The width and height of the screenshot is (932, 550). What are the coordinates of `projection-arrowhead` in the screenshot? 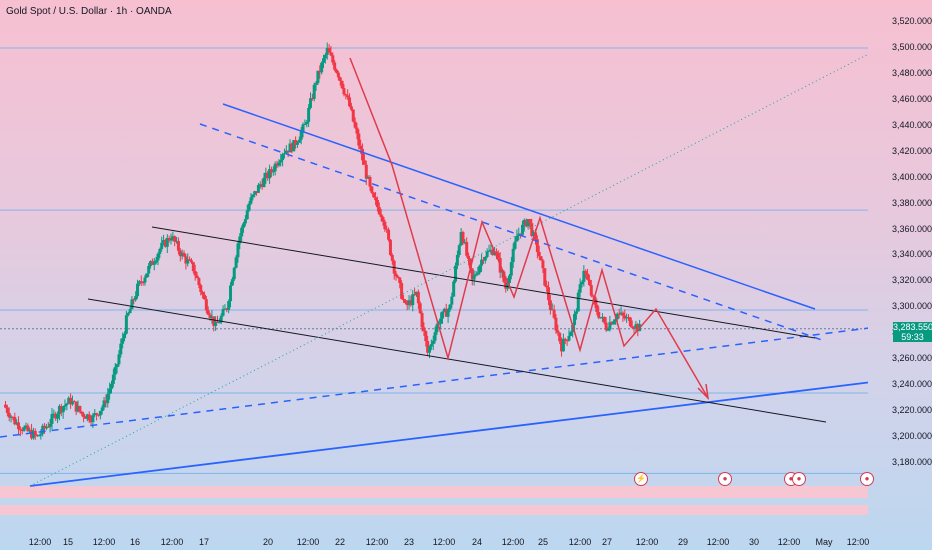 It's located at (703, 392).